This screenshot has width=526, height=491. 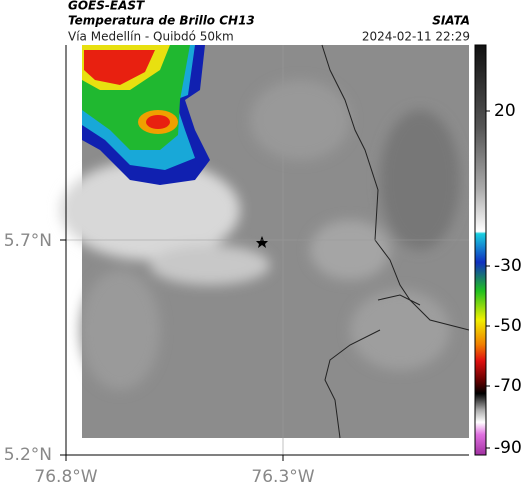 I want to click on satellite: GOES-EAST, so click(x=106, y=6).